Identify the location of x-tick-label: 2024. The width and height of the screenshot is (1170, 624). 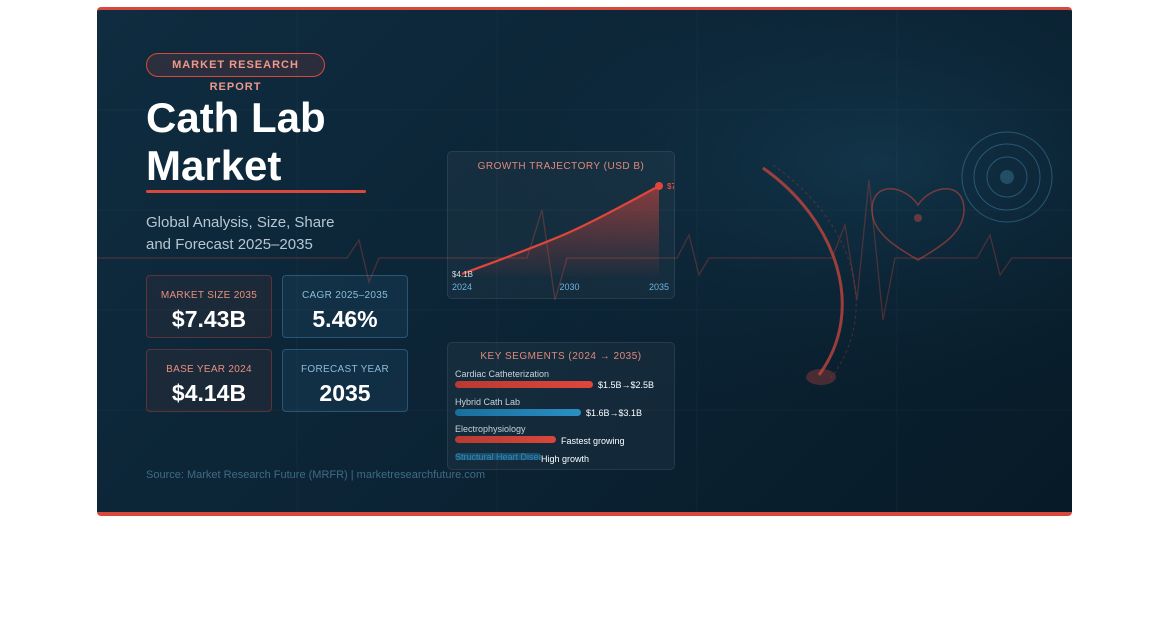
(462, 287).